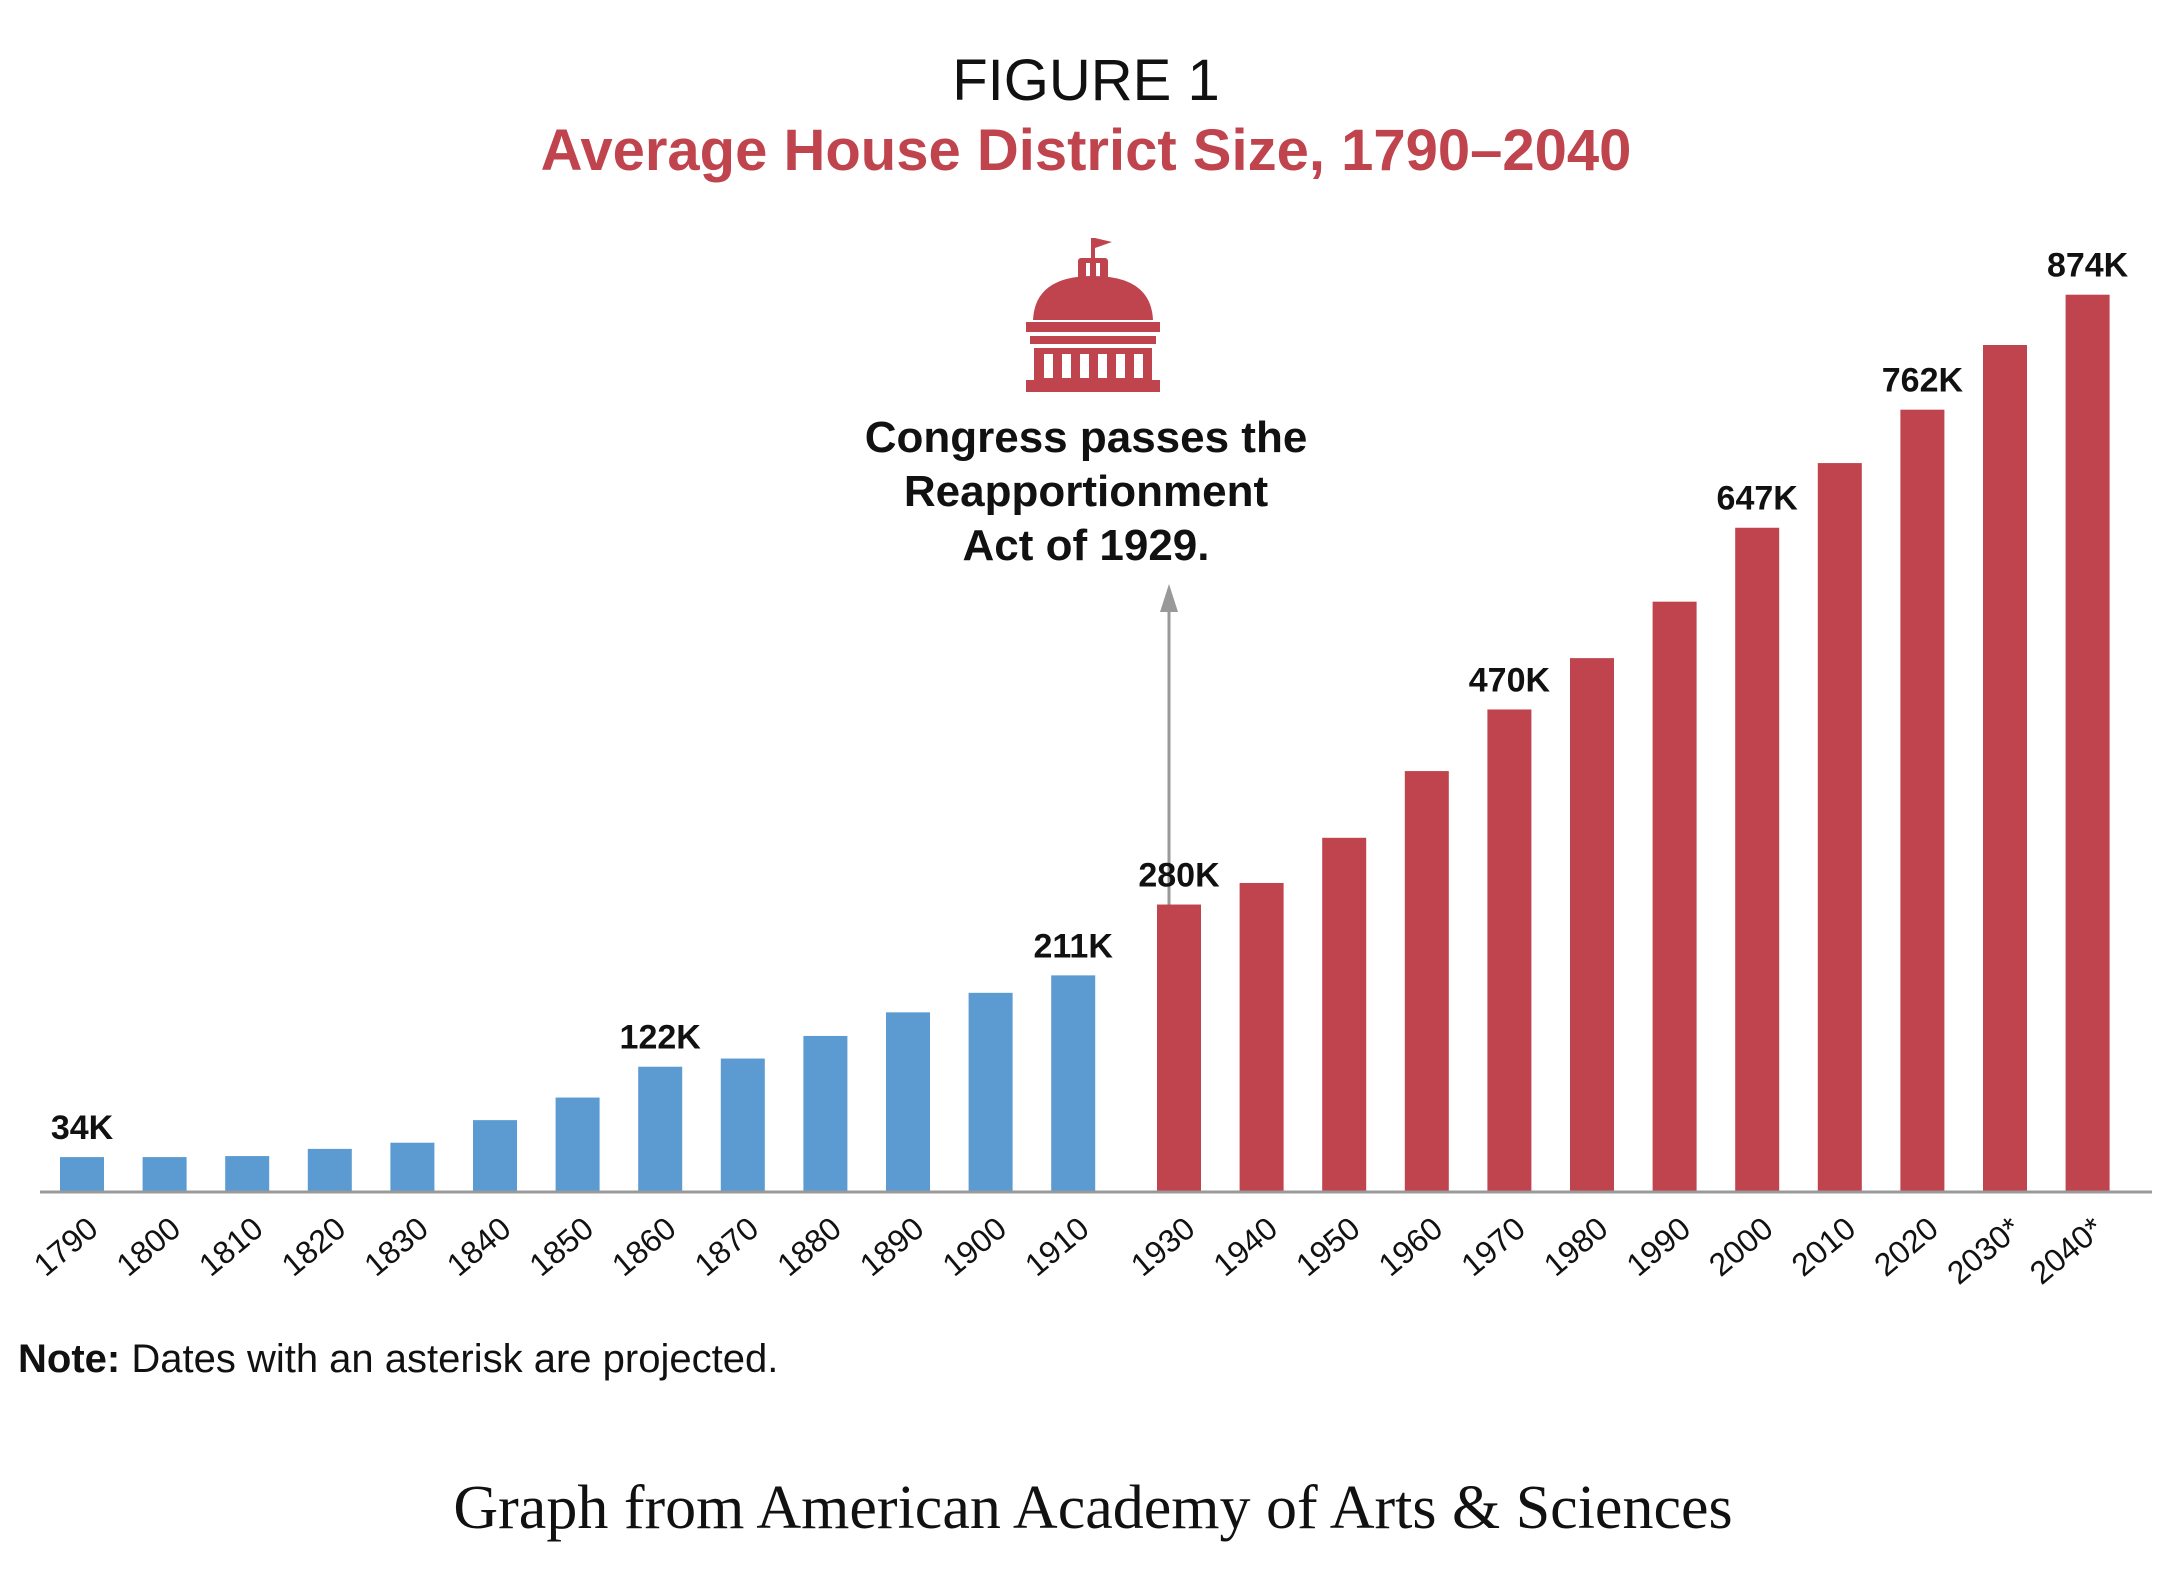 The height and width of the screenshot is (1585, 2172). Describe the element at coordinates (1658, 1246) in the screenshot. I see `x-tick-1990: 1990` at that location.